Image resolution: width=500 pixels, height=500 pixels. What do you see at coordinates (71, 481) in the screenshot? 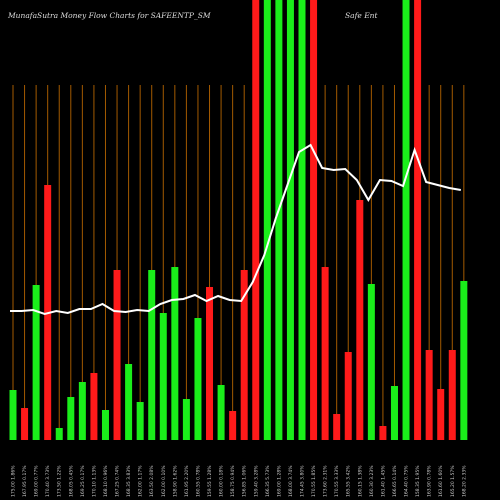
I see `x-tick-label: 168.05 0.45%` at bounding box center [71, 481].